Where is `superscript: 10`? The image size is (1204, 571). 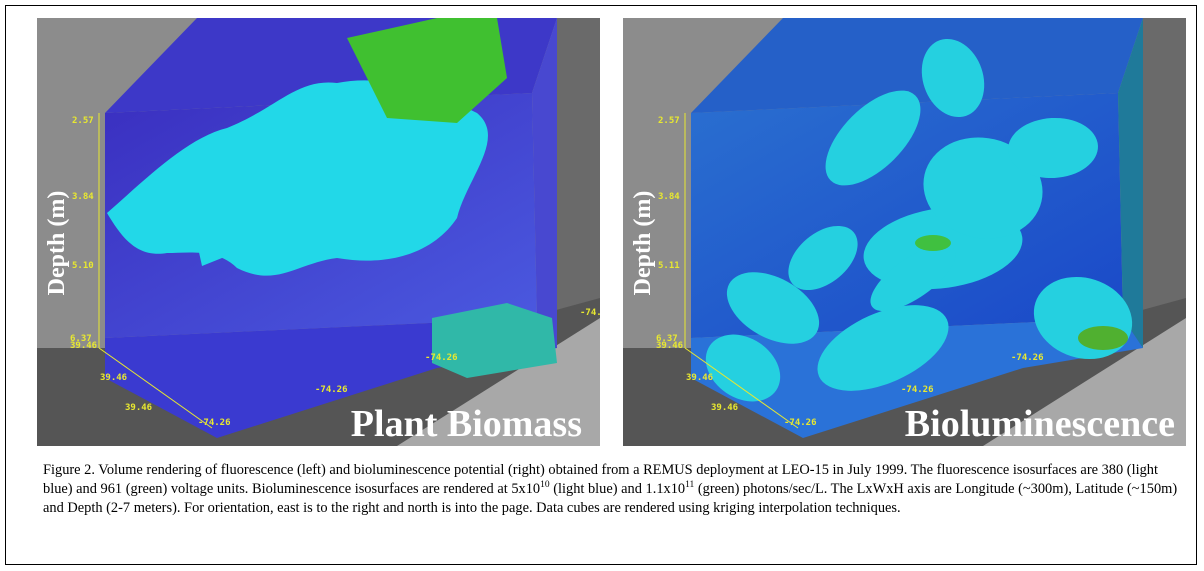 superscript: 10 is located at coordinates (545, 485).